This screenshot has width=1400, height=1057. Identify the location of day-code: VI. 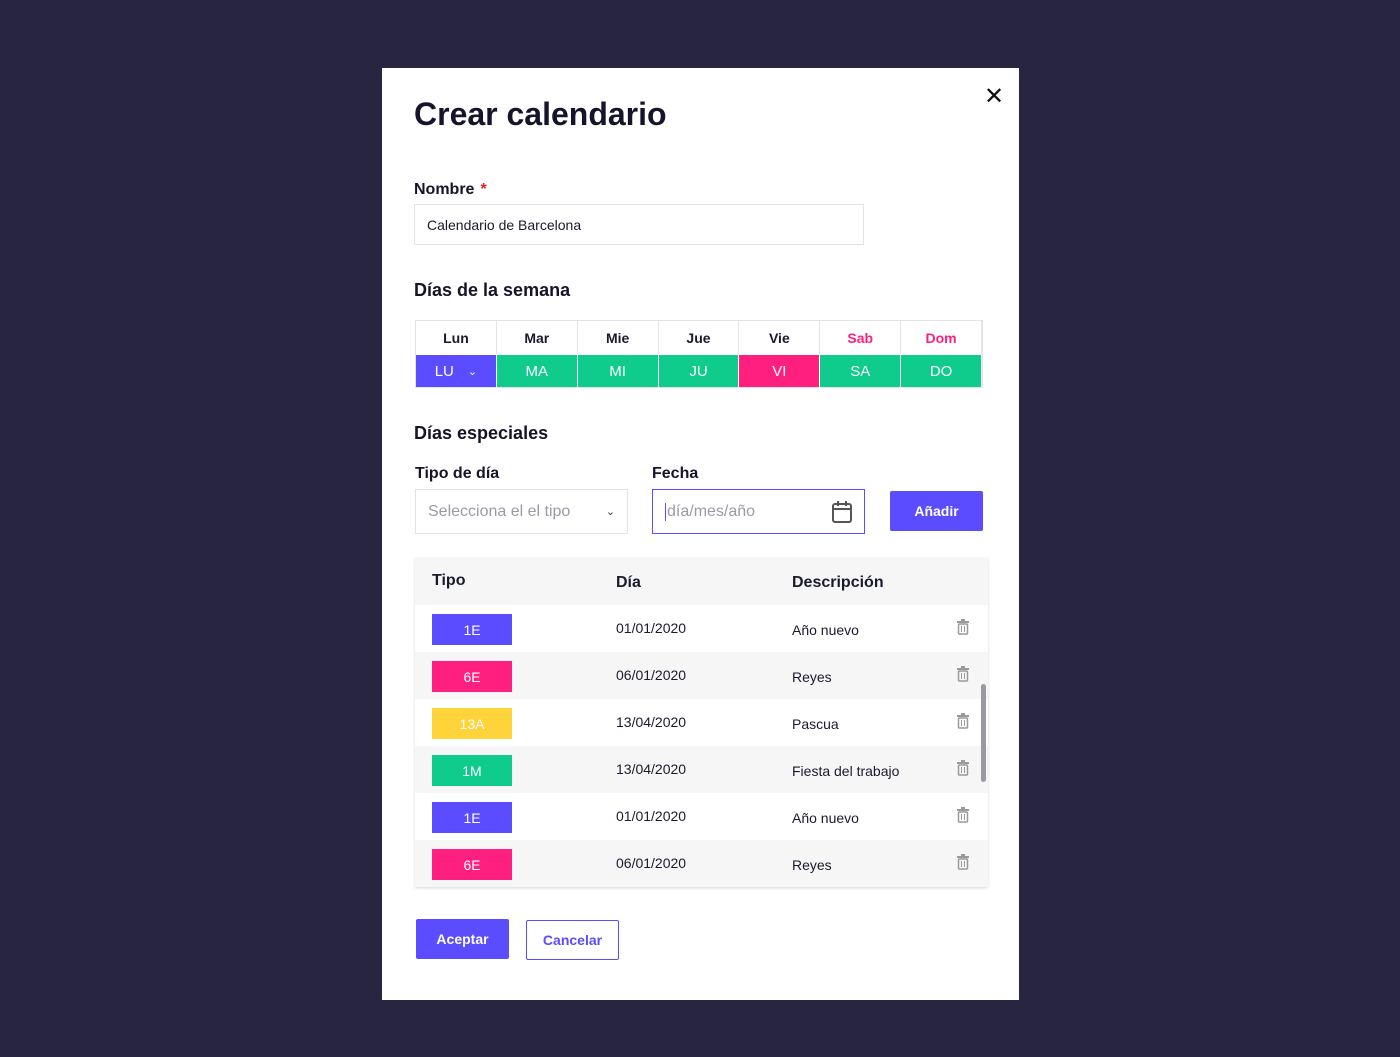
(779, 371).